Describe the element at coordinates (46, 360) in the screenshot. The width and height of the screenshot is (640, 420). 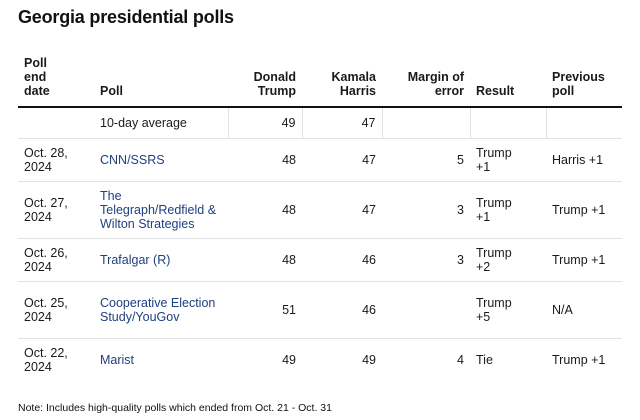
I see `row-date: Oct. 22, 2024` at that location.